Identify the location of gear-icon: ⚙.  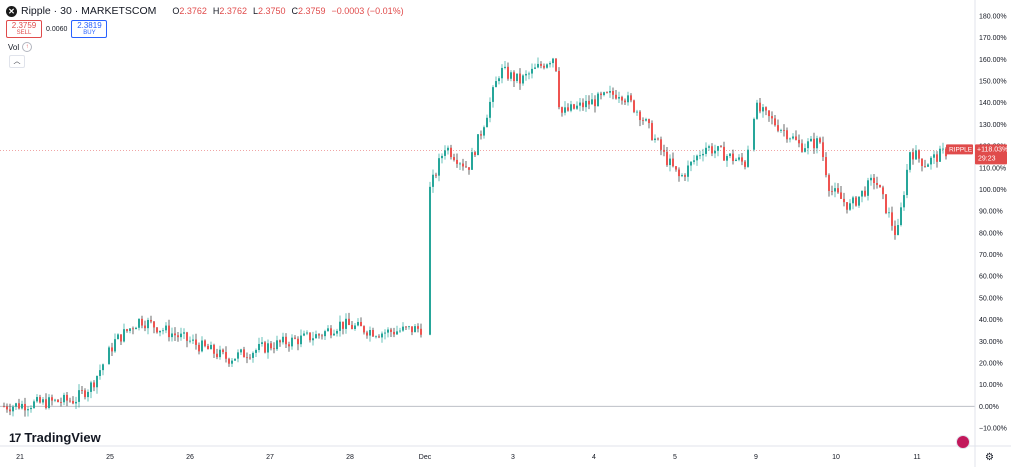
(989, 457).